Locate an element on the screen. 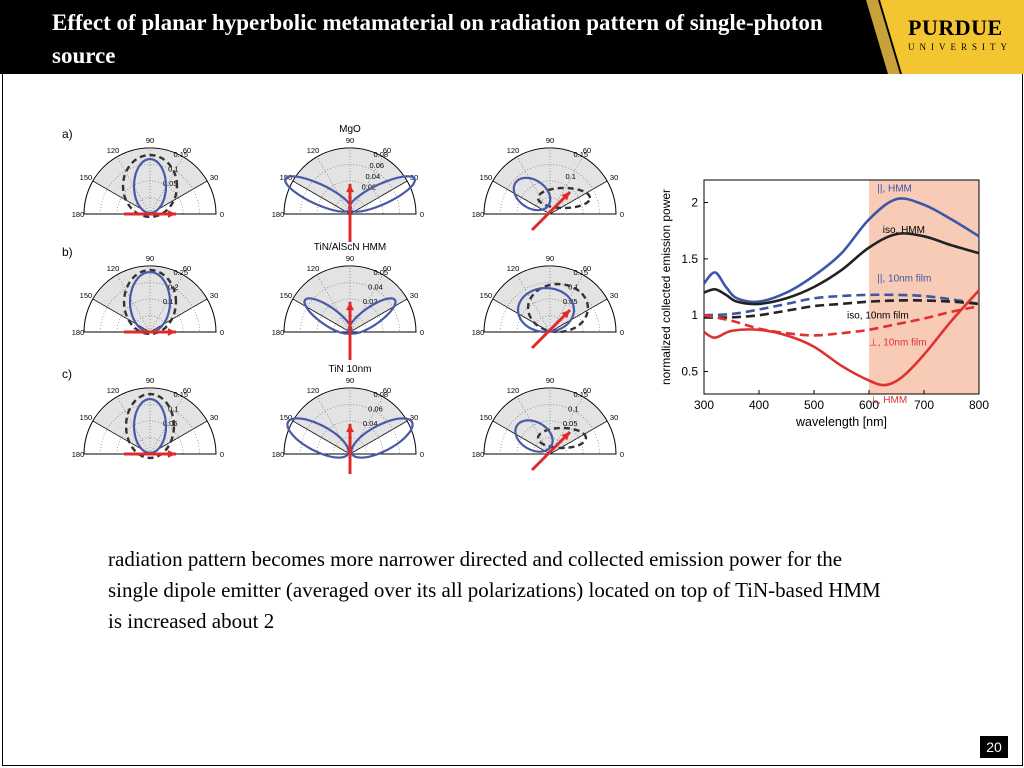  plot-frame is located at coordinates (841, 287).